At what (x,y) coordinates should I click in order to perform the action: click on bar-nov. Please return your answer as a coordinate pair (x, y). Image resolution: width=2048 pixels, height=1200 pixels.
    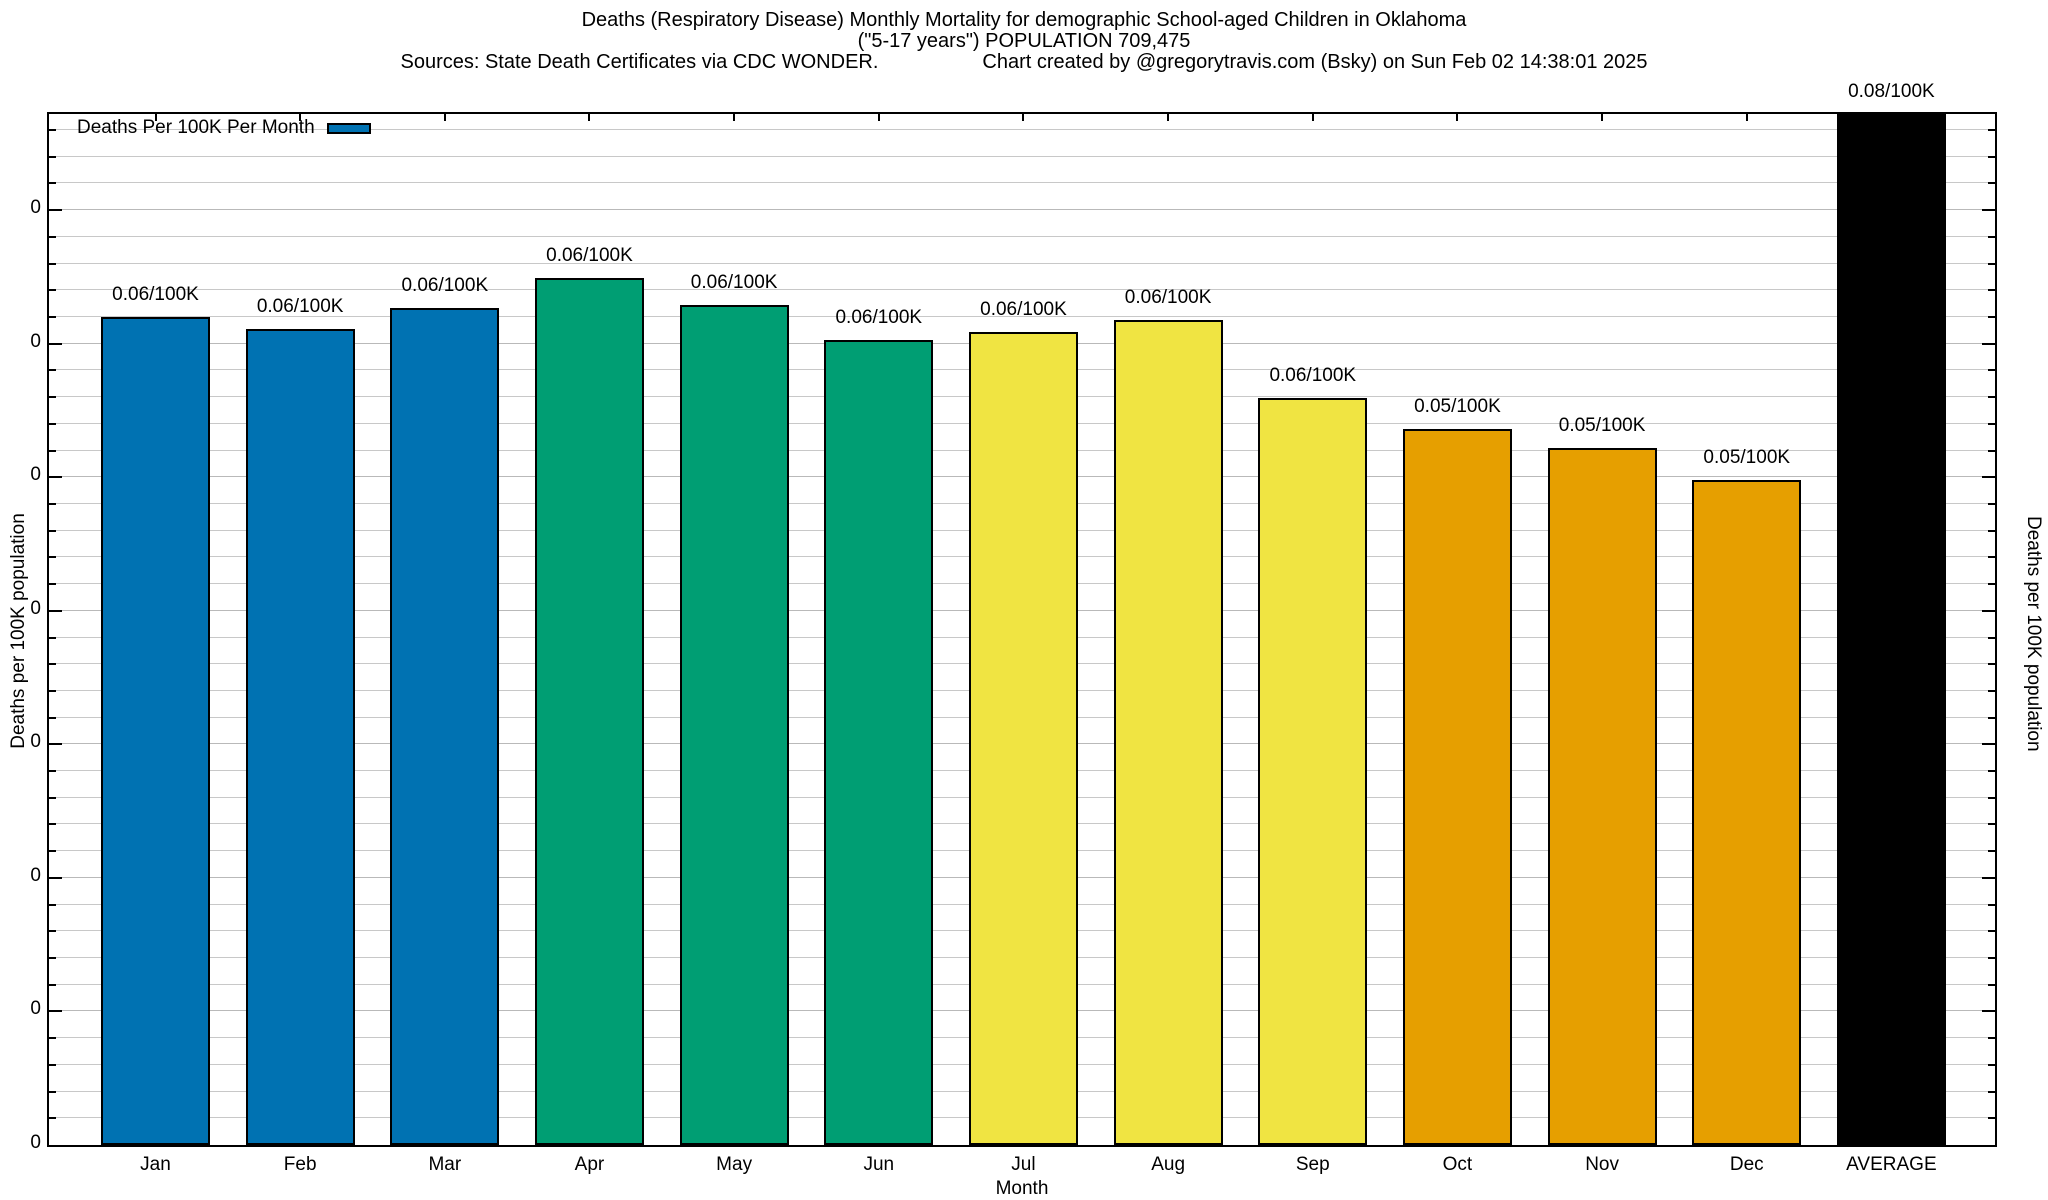
    Looking at the image, I should click on (1602, 796).